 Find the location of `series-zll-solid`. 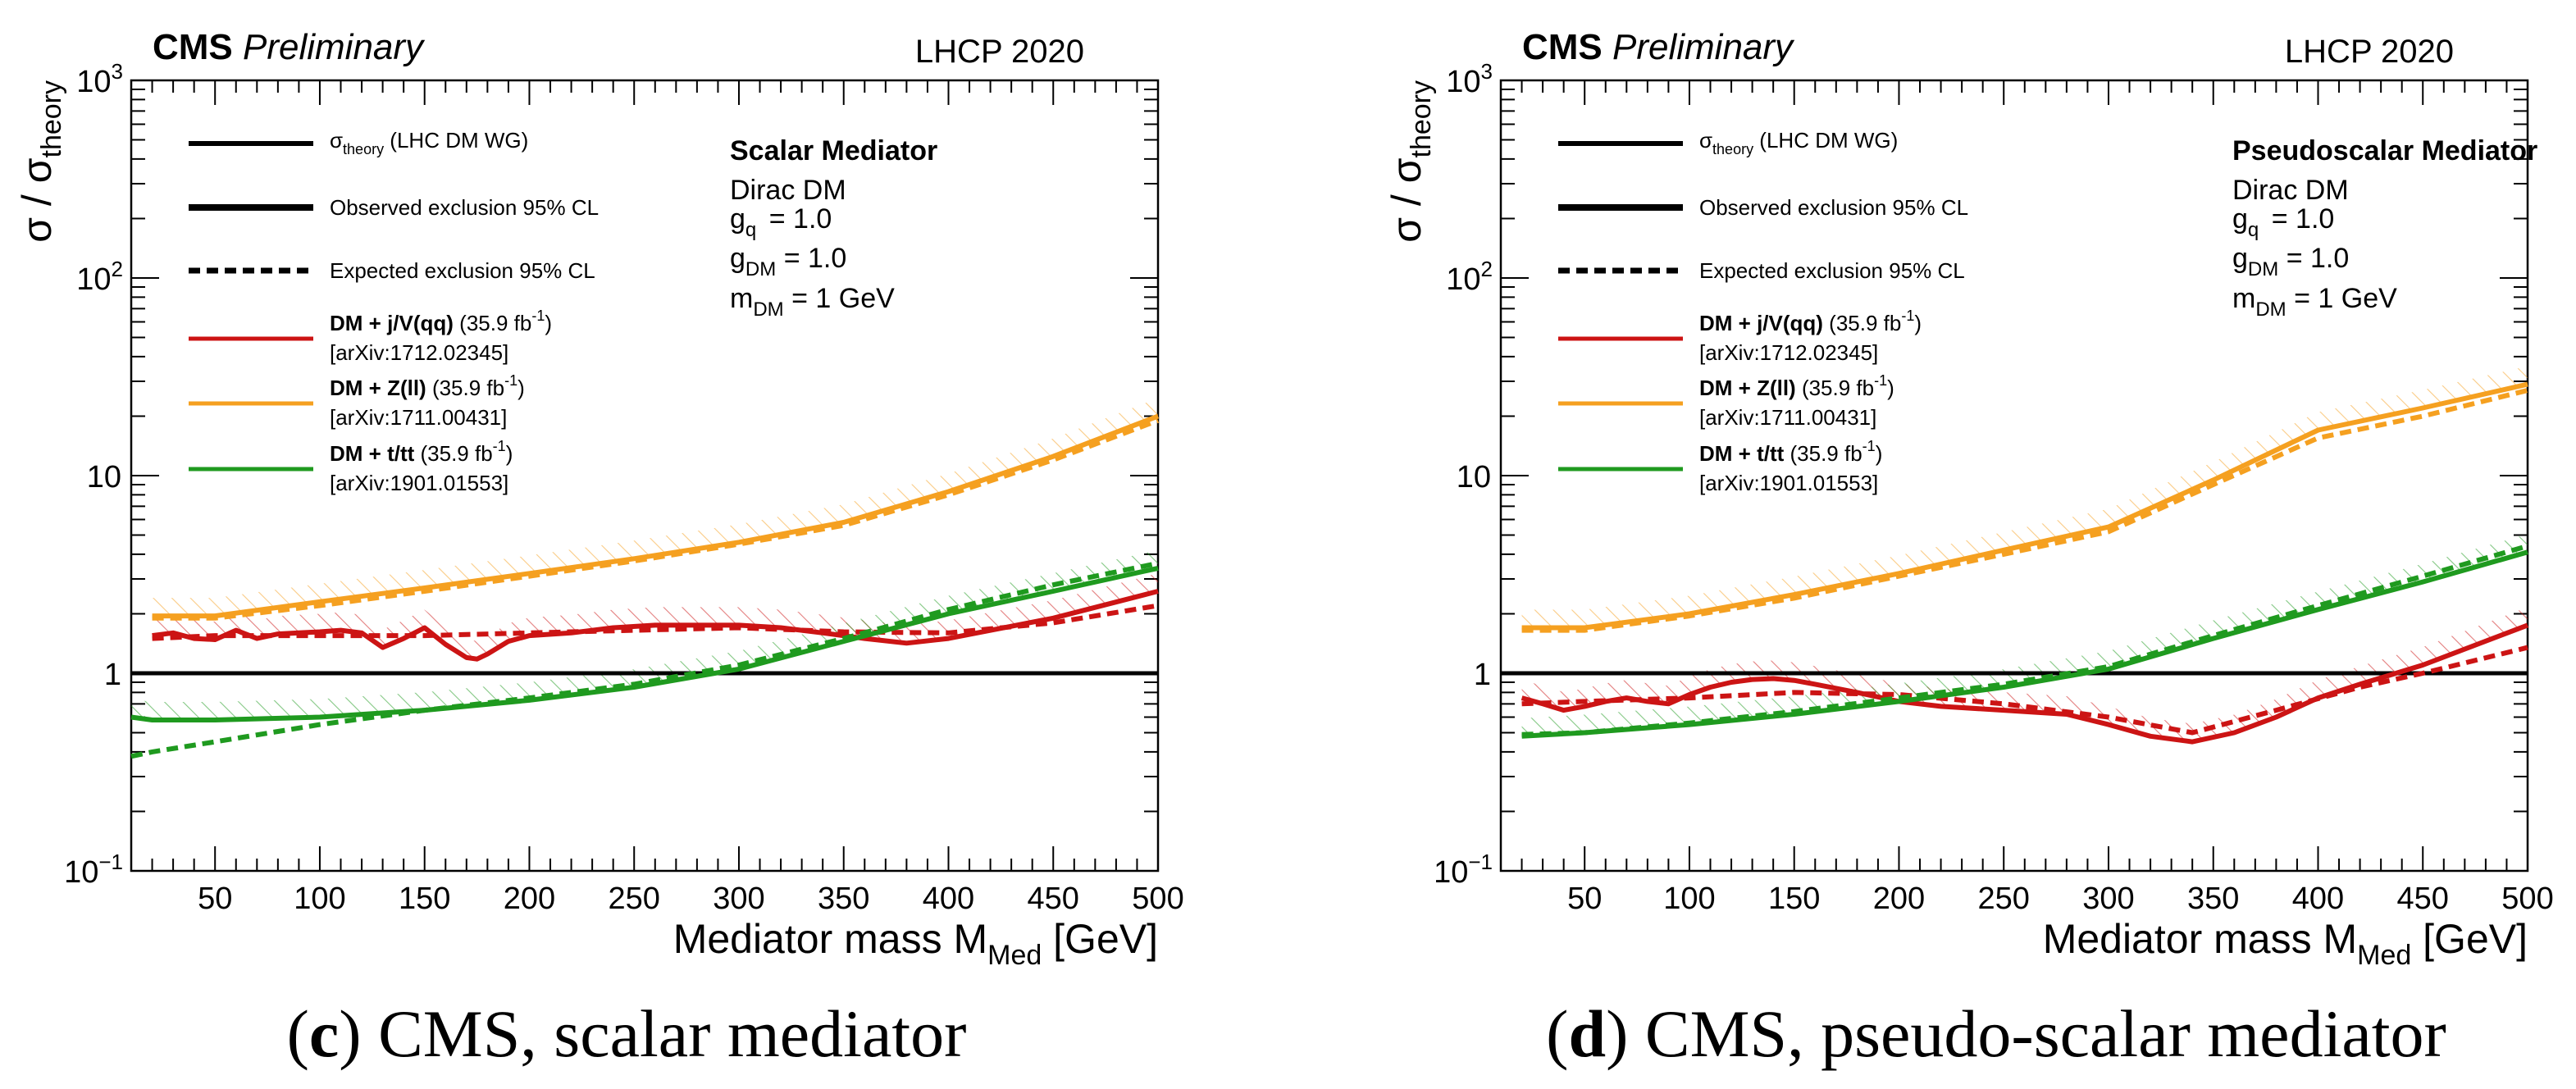

series-zll-solid is located at coordinates (656, 516).